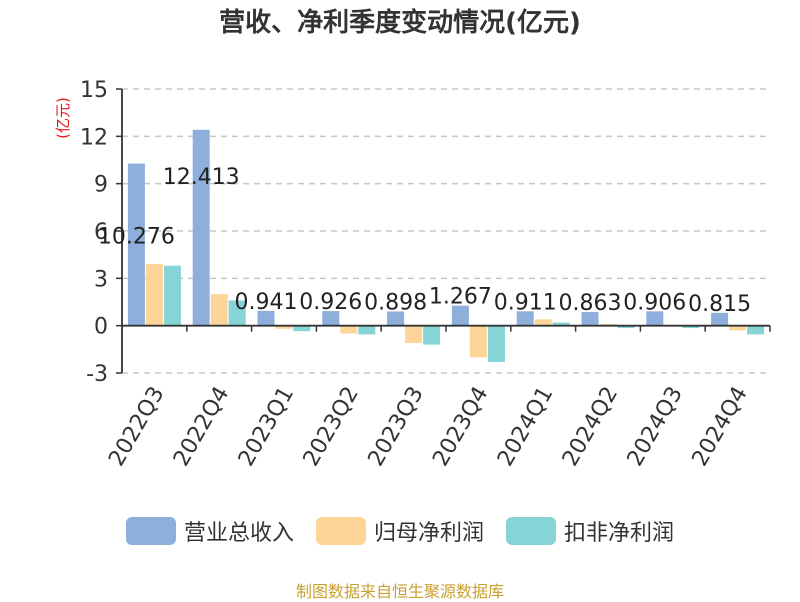 The image size is (800, 602). I want to click on bar-revenue-2022Q3, so click(136, 244).